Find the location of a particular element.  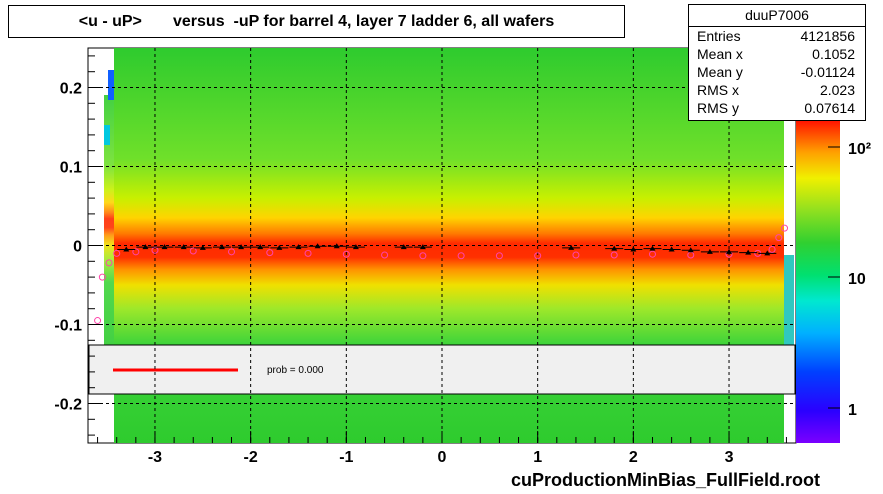

heatmap-right-edge is located at coordinates (789, 300).